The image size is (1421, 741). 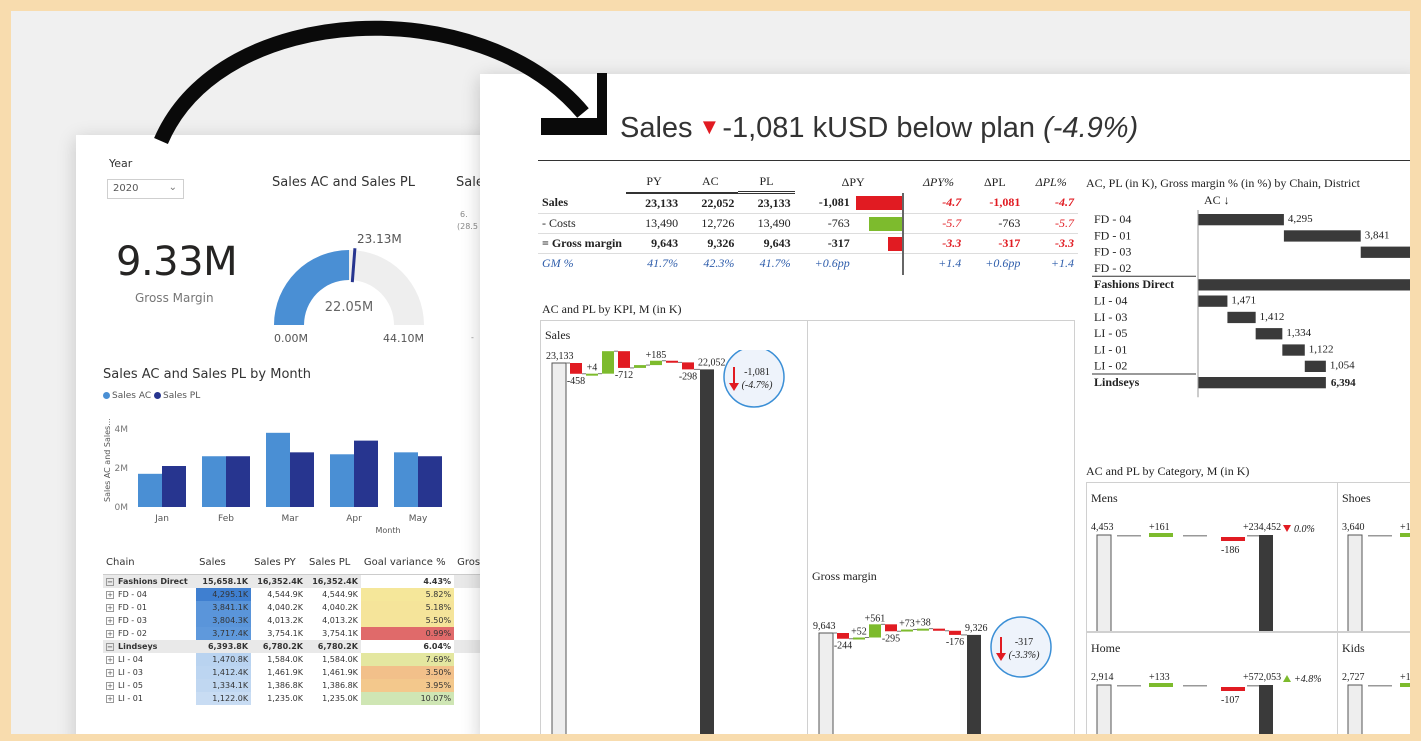 I want to click on variance-row-label: = Gross margin, so click(x=582, y=243).